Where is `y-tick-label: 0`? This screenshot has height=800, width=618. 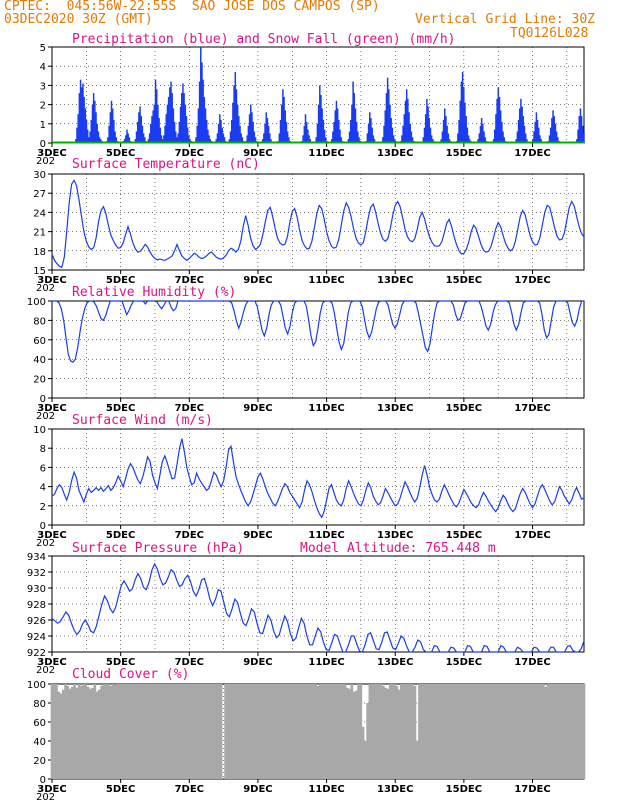
y-tick-label: 0 is located at coordinates (43, 399).